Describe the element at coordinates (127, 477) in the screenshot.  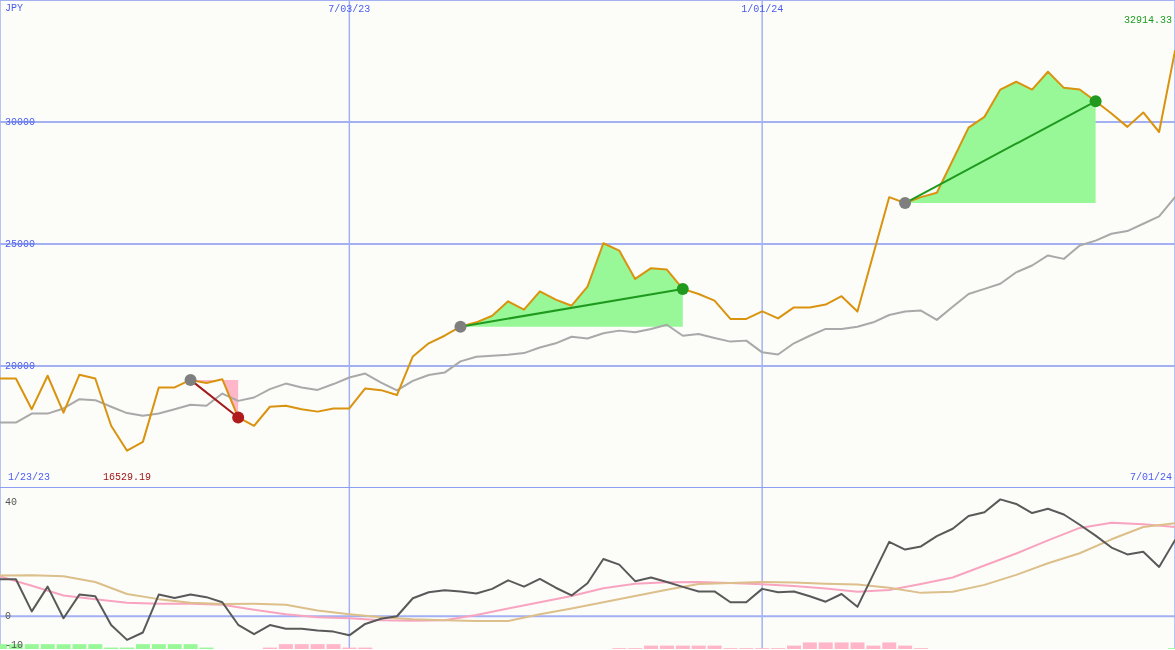
I see `annotation: 16529.19` at that location.